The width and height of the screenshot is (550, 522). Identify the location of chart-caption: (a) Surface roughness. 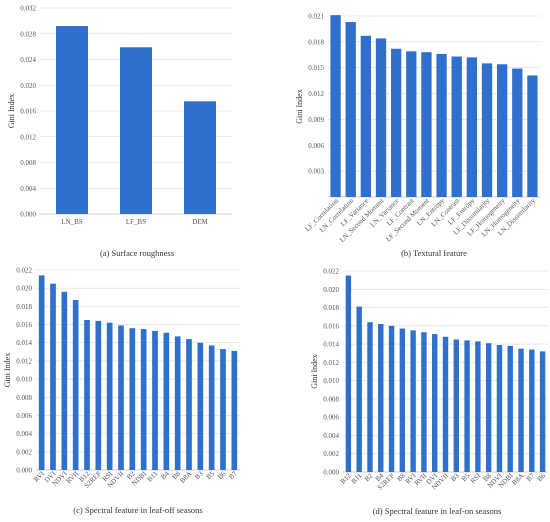
(137, 253).